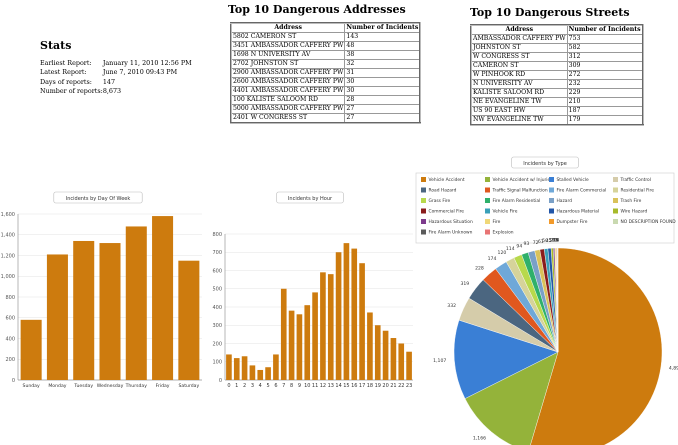 The width and height of the screenshot is (678, 445). What do you see at coordinates (464, 284) in the screenshot?
I see `slice-label: 319` at bounding box center [464, 284].